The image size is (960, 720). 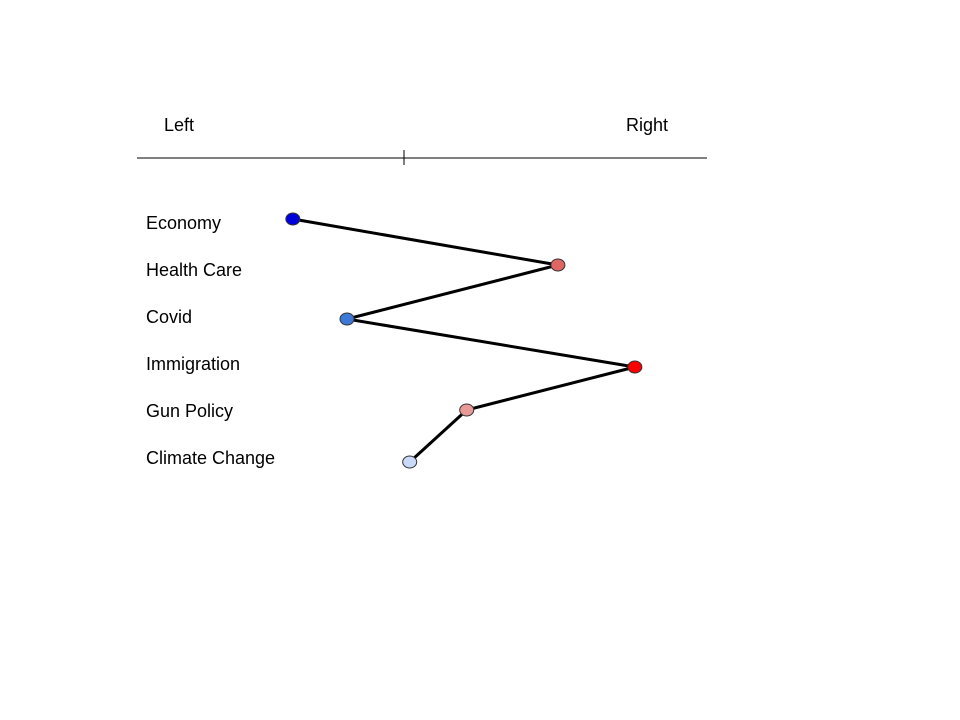 What do you see at coordinates (467, 410) in the screenshot?
I see `issue-marker-gun-policy` at bounding box center [467, 410].